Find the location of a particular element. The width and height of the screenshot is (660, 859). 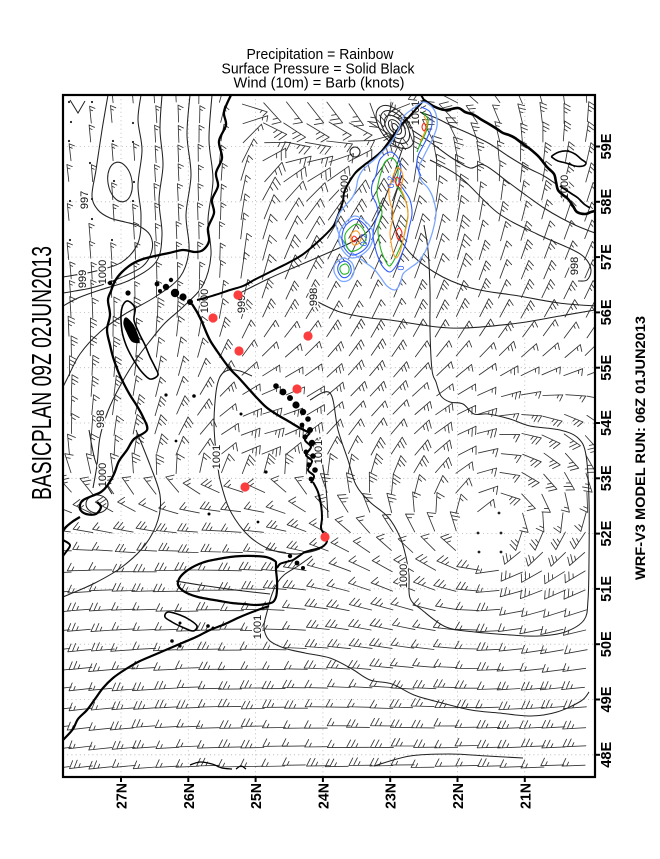

svg-text: 59E is located at coordinates (606, 147).